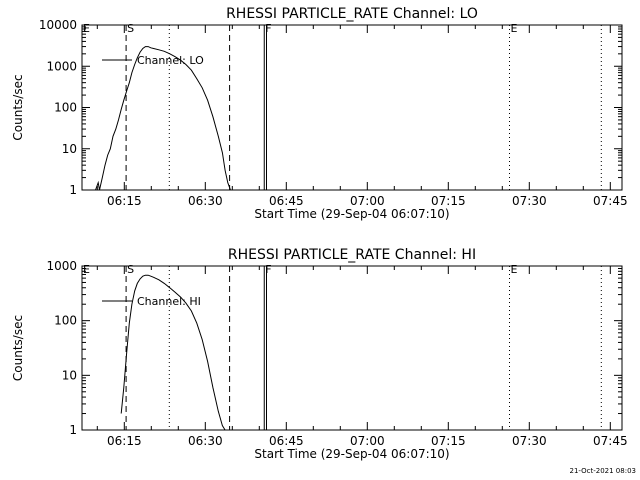 The image size is (640, 480). What do you see at coordinates (169, 301) in the screenshot?
I see `legend-label: Channel: HI` at bounding box center [169, 301].